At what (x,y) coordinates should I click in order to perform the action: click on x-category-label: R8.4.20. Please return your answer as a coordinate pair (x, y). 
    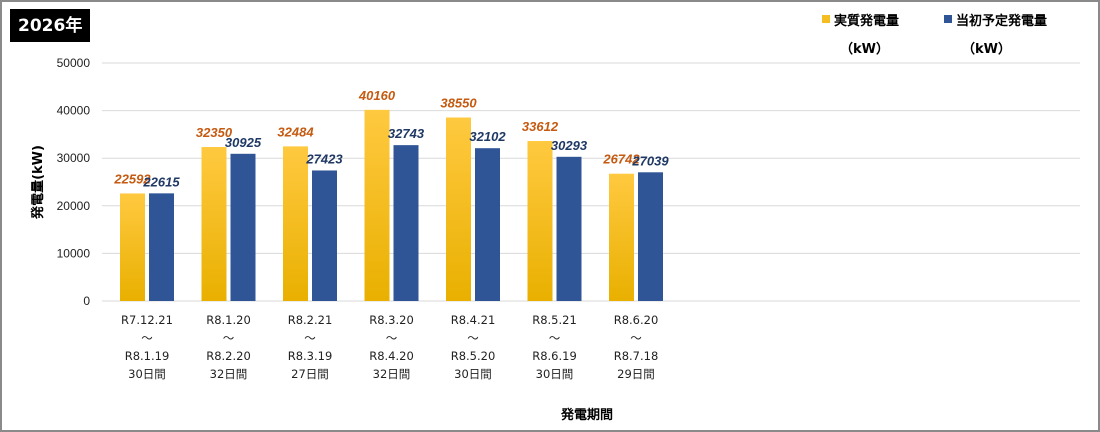
    Looking at the image, I should click on (391, 356).